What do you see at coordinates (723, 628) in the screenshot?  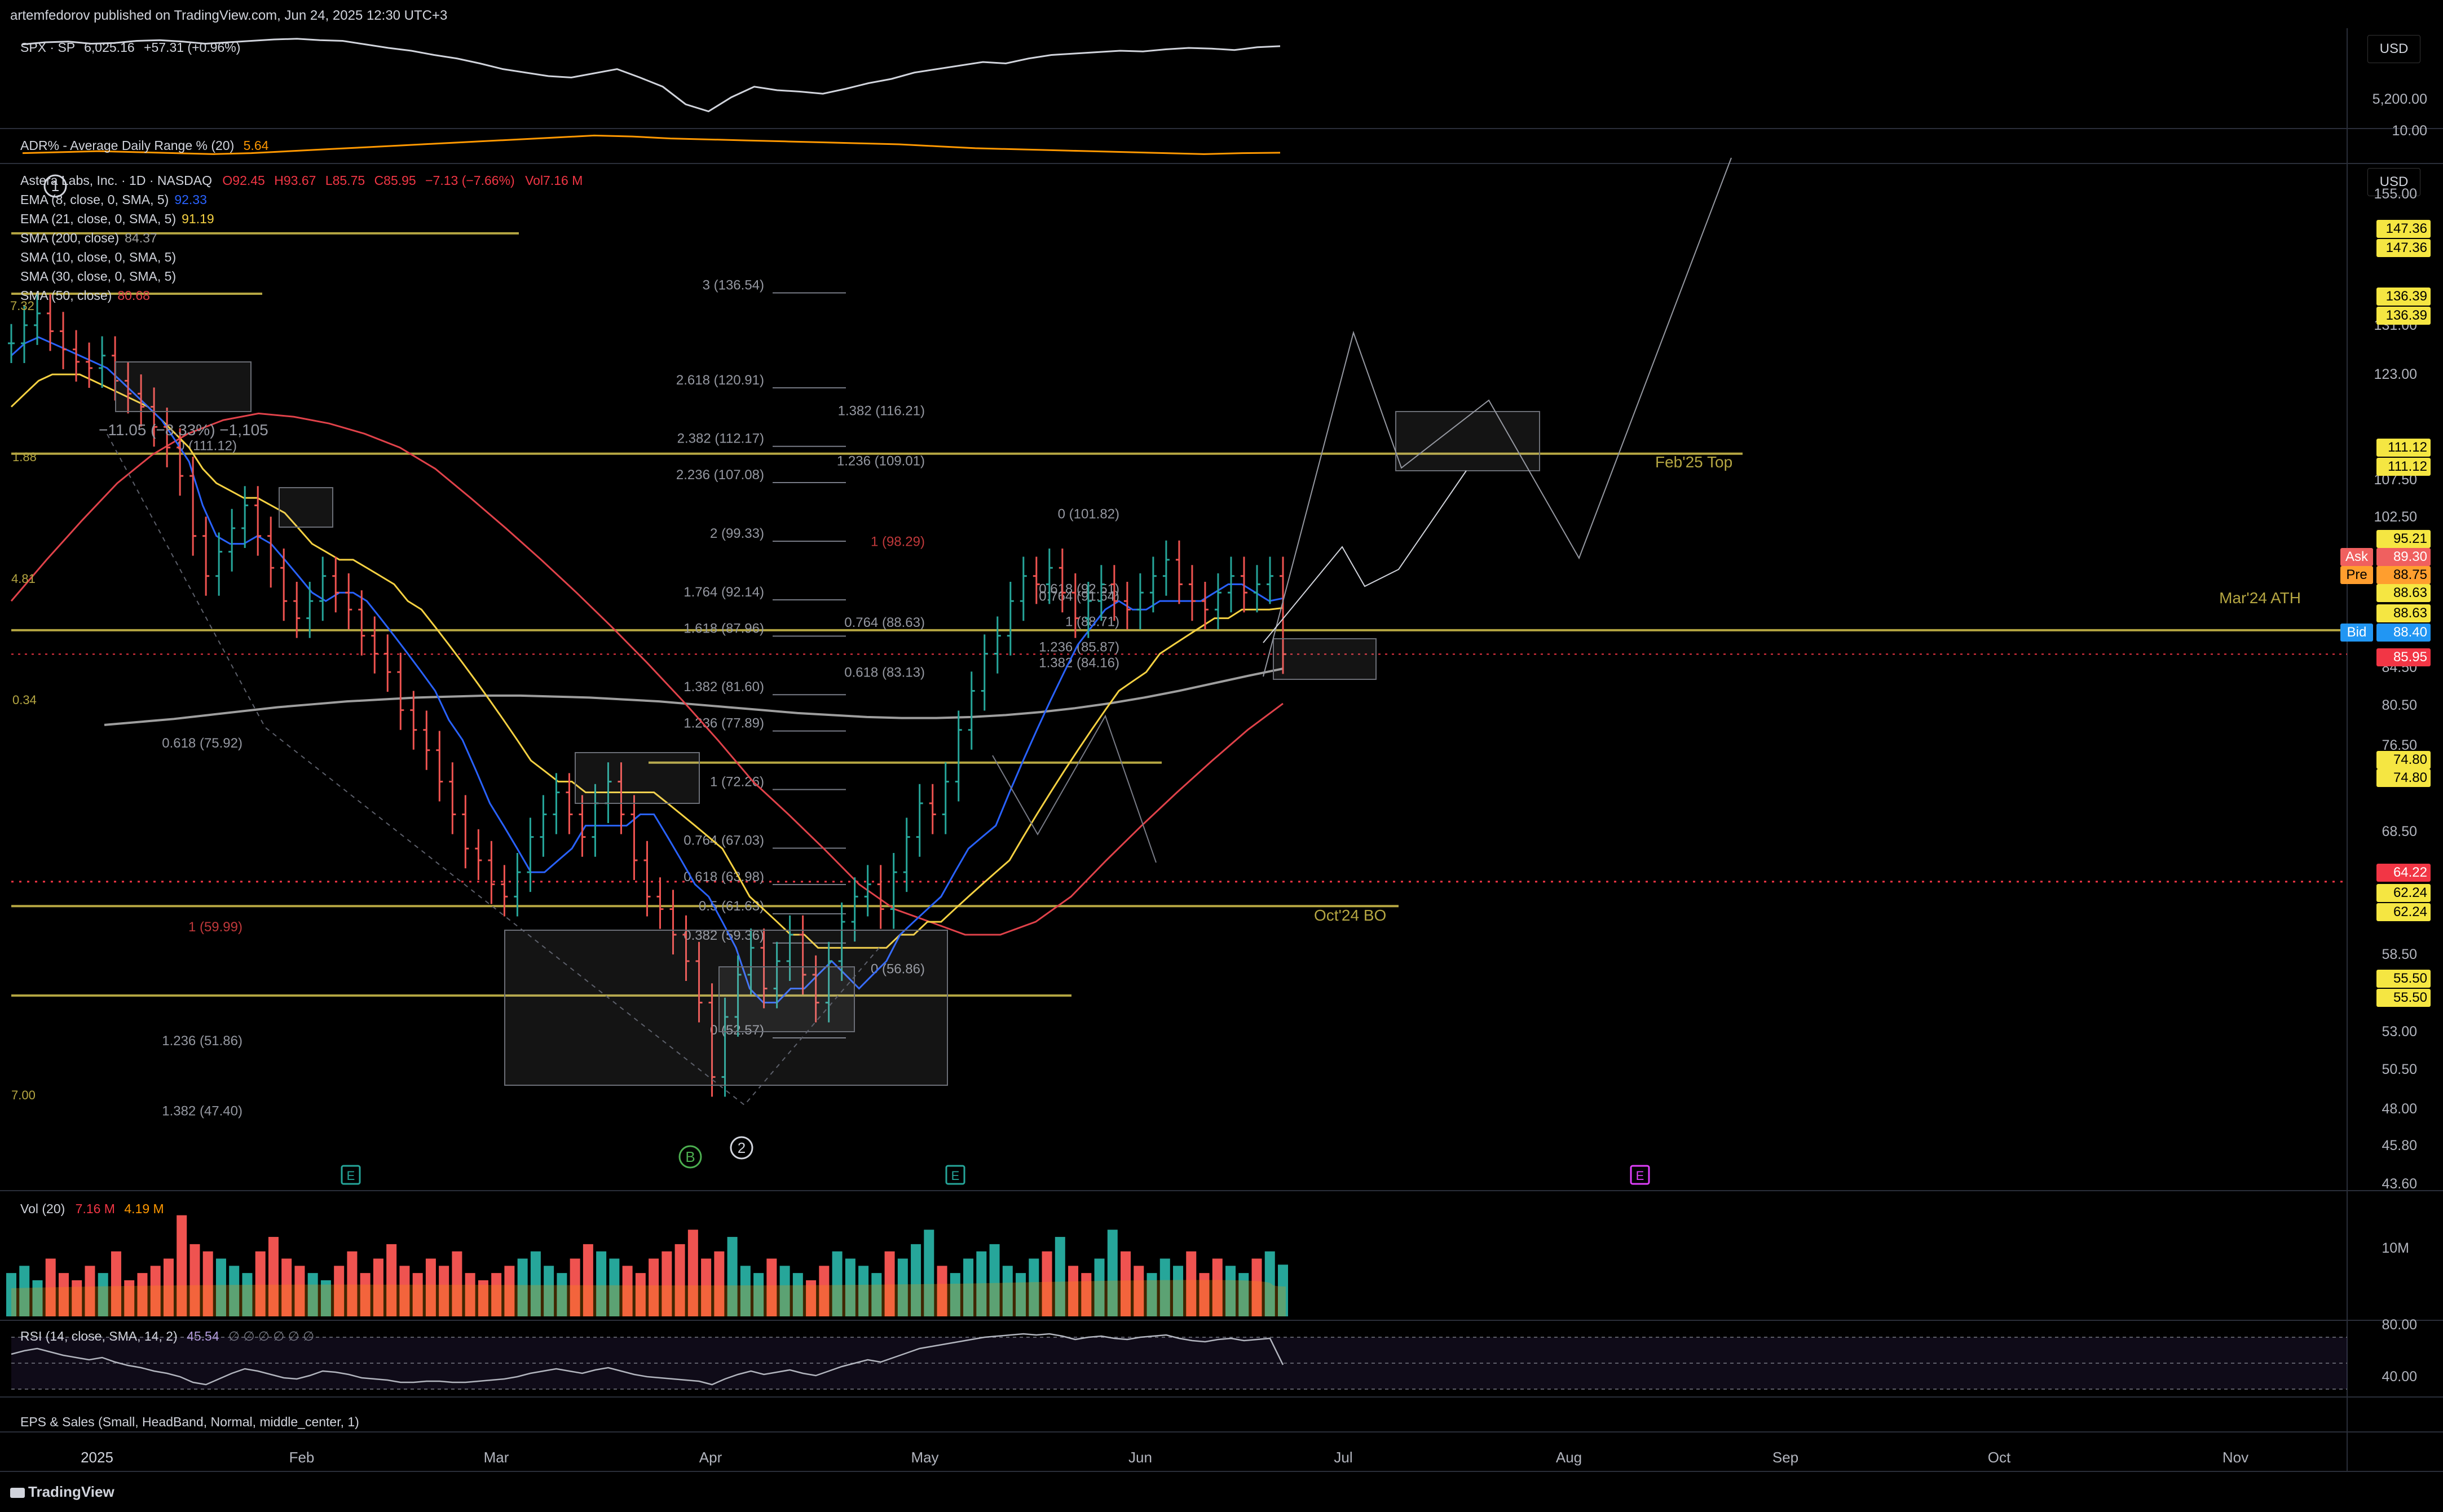 I see `fib-label: 1.618 (87.96)` at bounding box center [723, 628].